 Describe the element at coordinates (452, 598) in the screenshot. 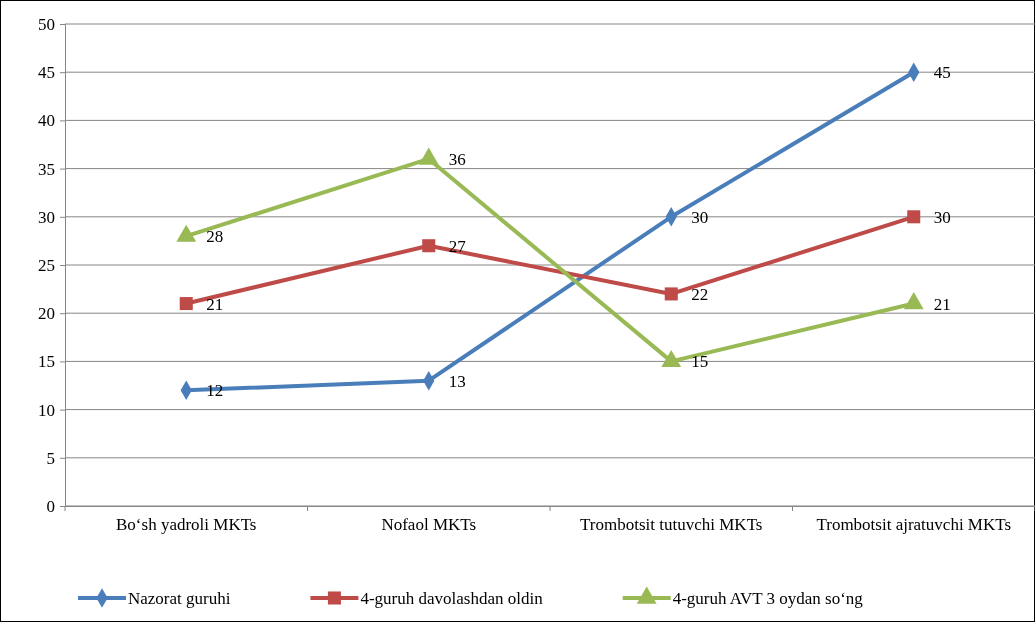

I see `legend-label: 4-guruh davolashdan oldin` at that location.